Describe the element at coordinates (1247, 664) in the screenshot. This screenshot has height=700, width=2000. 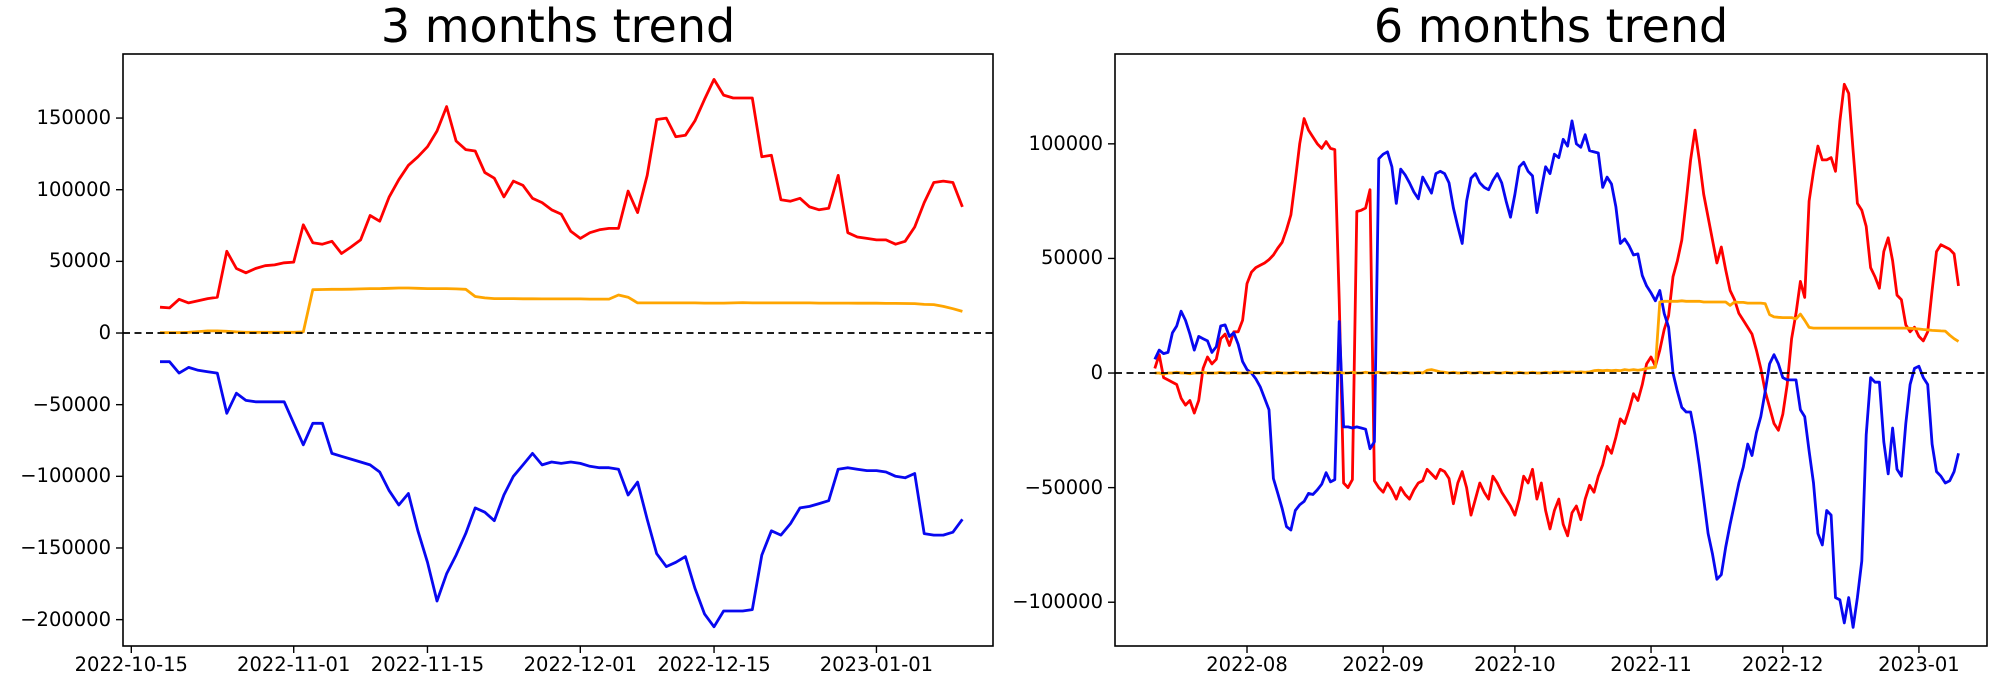
I see `x-tick-label: 2022-08` at that location.